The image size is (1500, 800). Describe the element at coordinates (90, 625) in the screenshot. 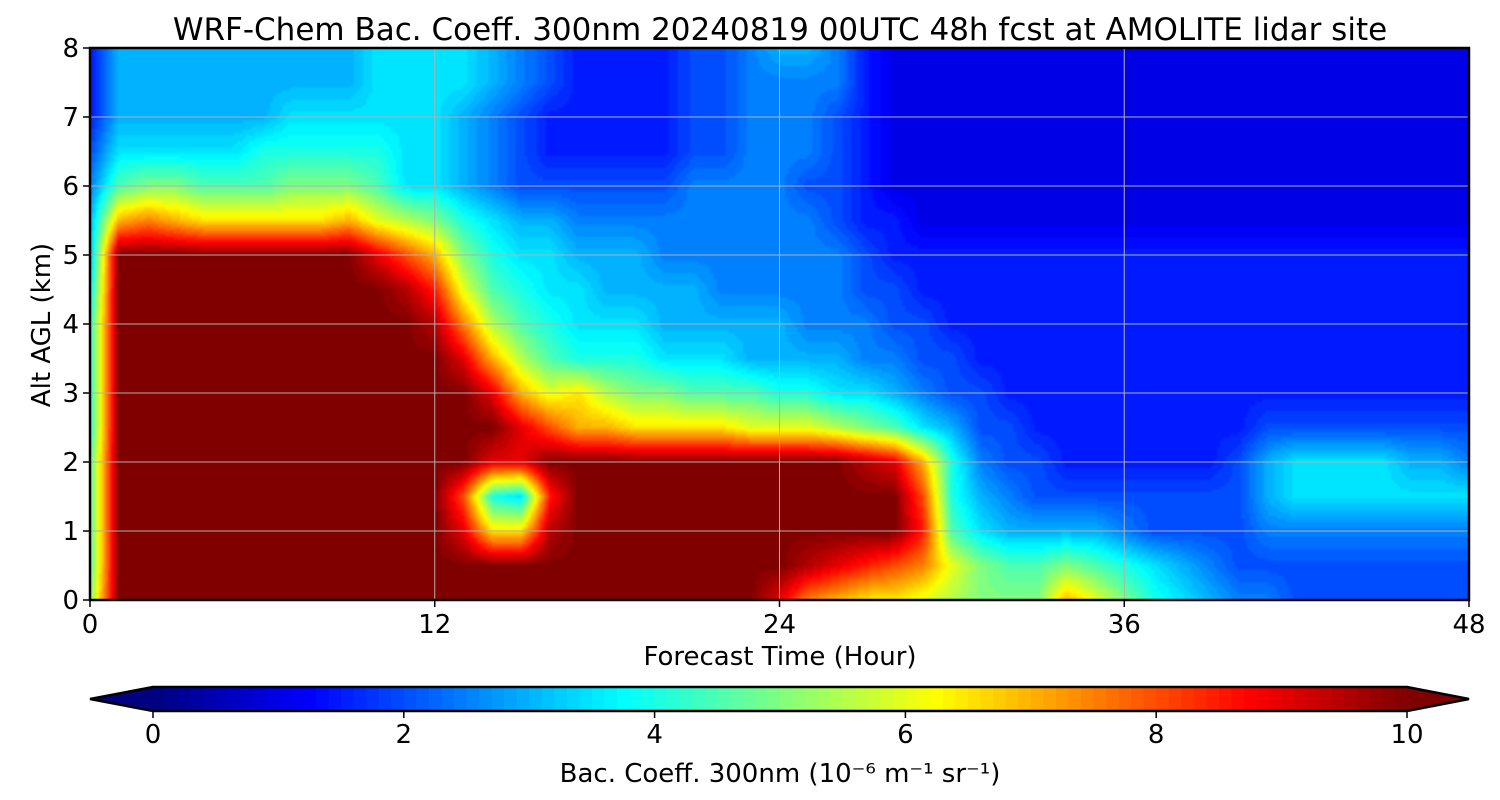

I see `x-tick-label: 0` at that location.